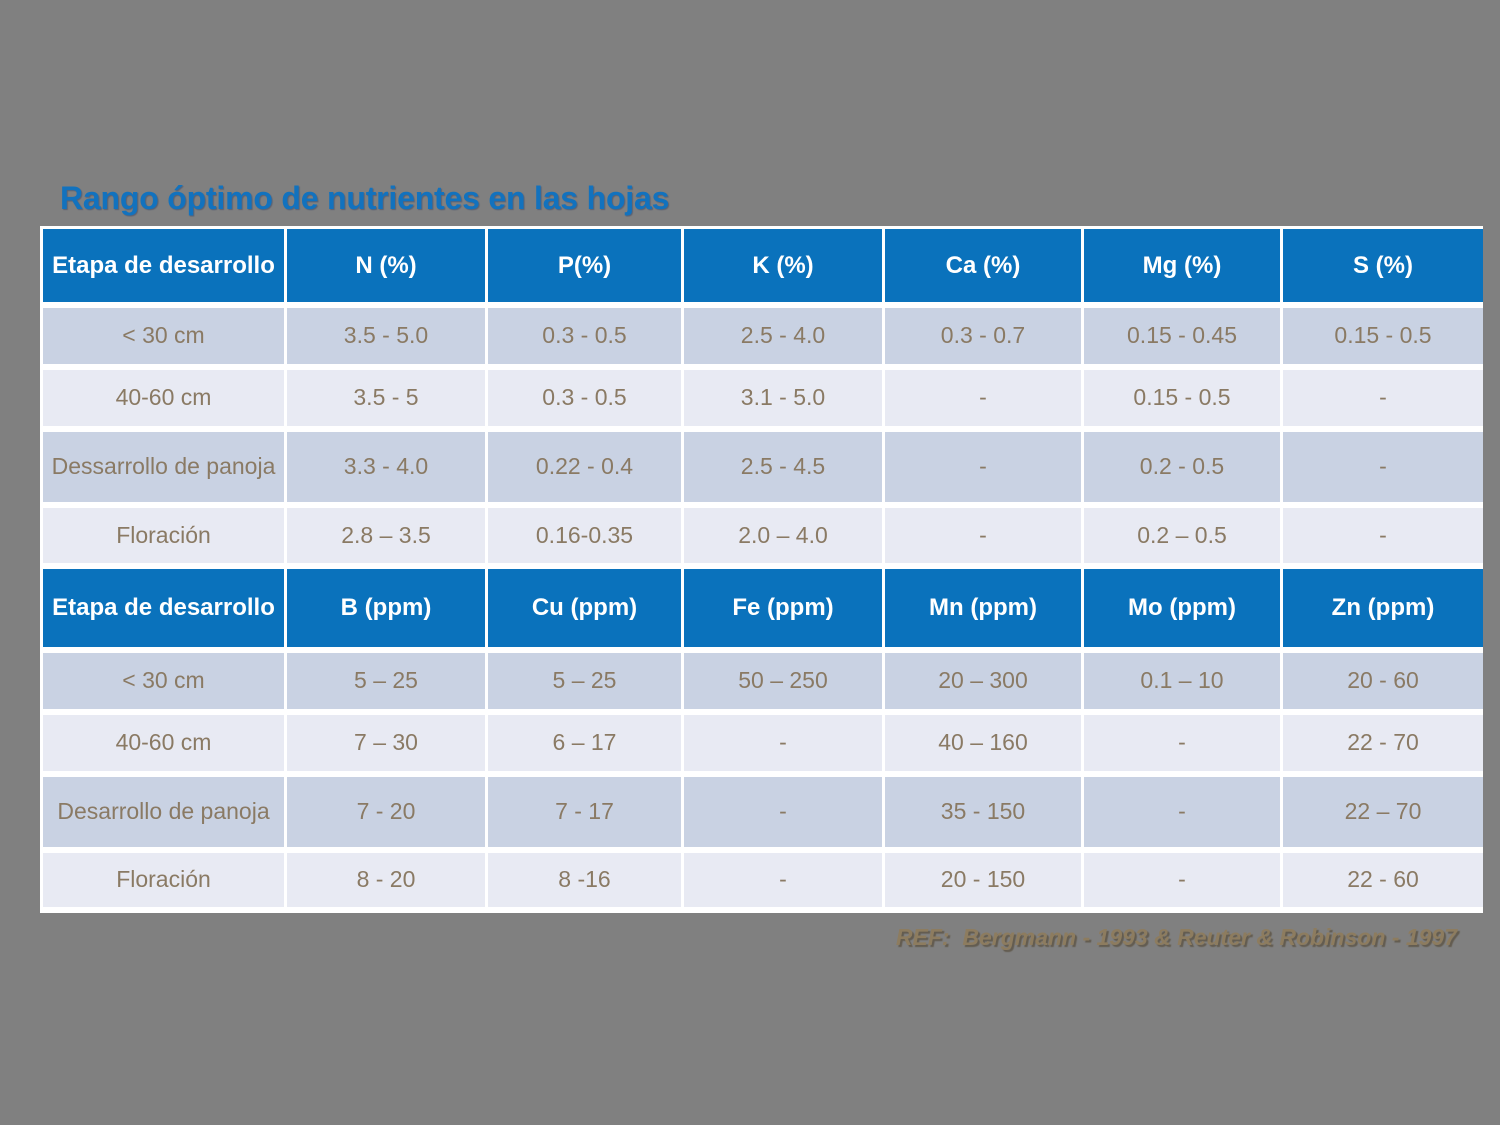  Describe the element at coordinates (784, 611) in the screenshot. I see `nutrient-column-header: Fe (ppm)` at that location.